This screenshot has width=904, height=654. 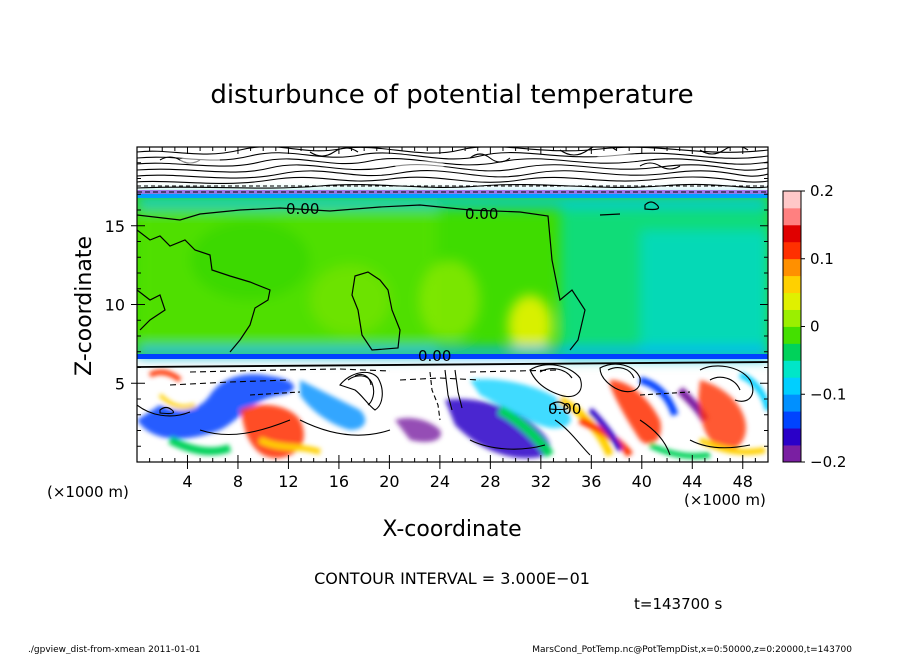 What do you see at coordinates (822, 259) in the screenshot?
I see `colorbar-tick-label: 0.1` at bounding box center [822, 259].